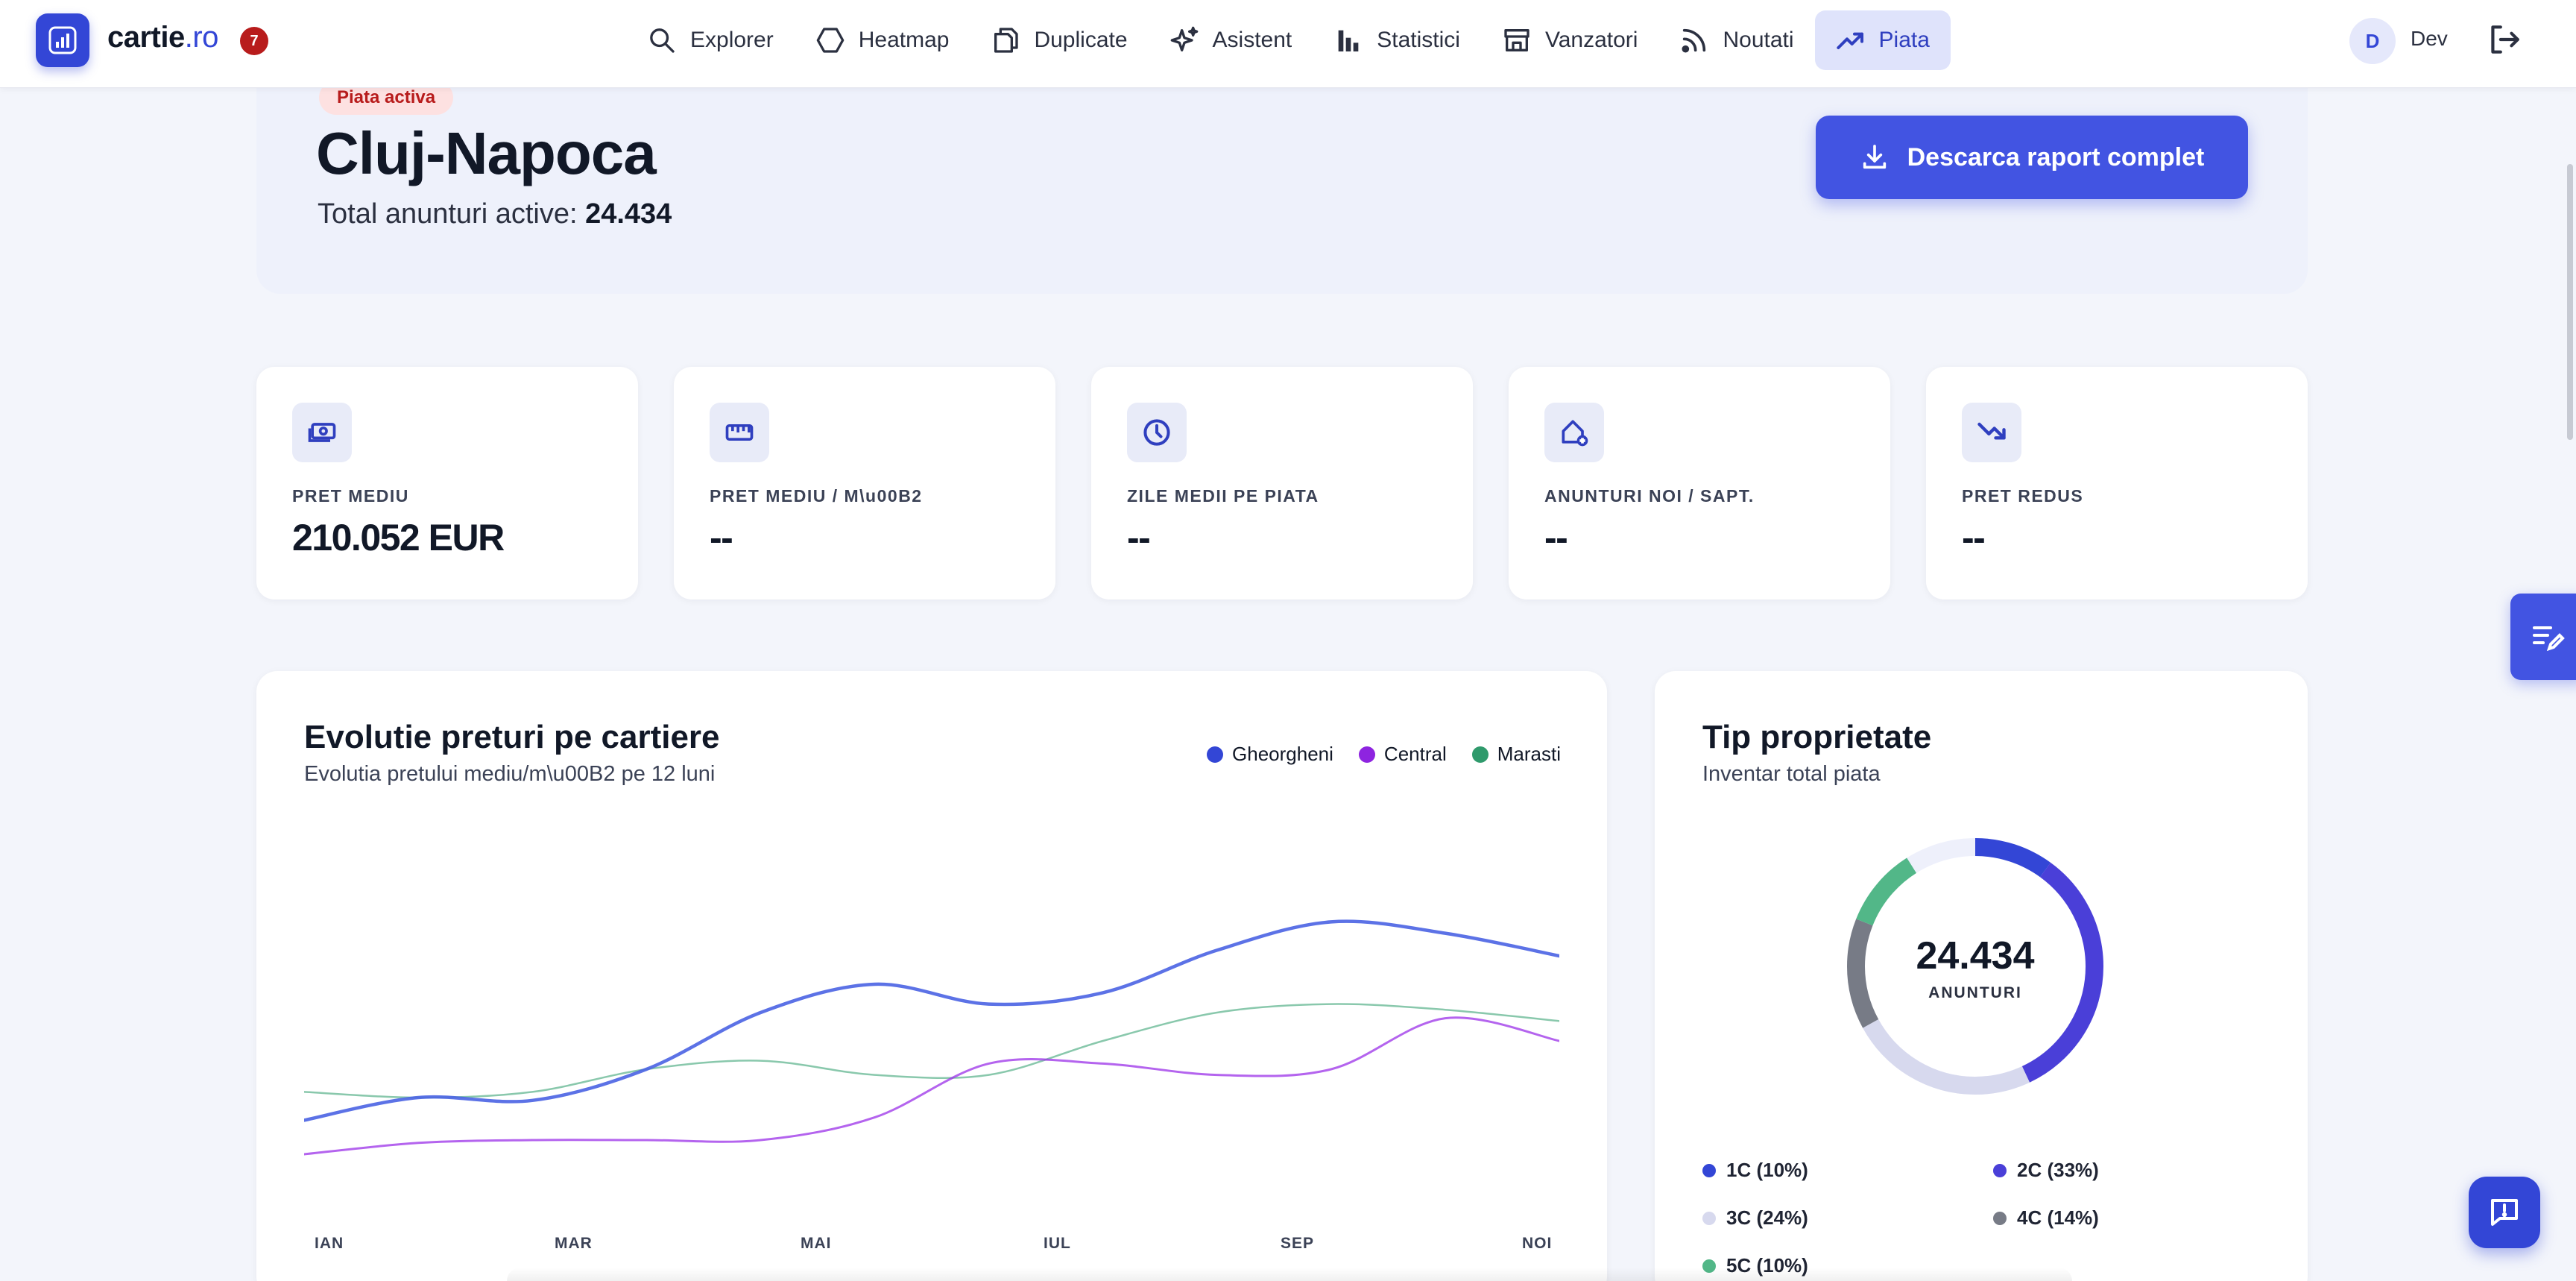 This screenshot has height=1281, width=2576. Describe the element at coordinates (1791, 774) in the screenshot. I see `card-subtitle: Inventar total piata` at that location.